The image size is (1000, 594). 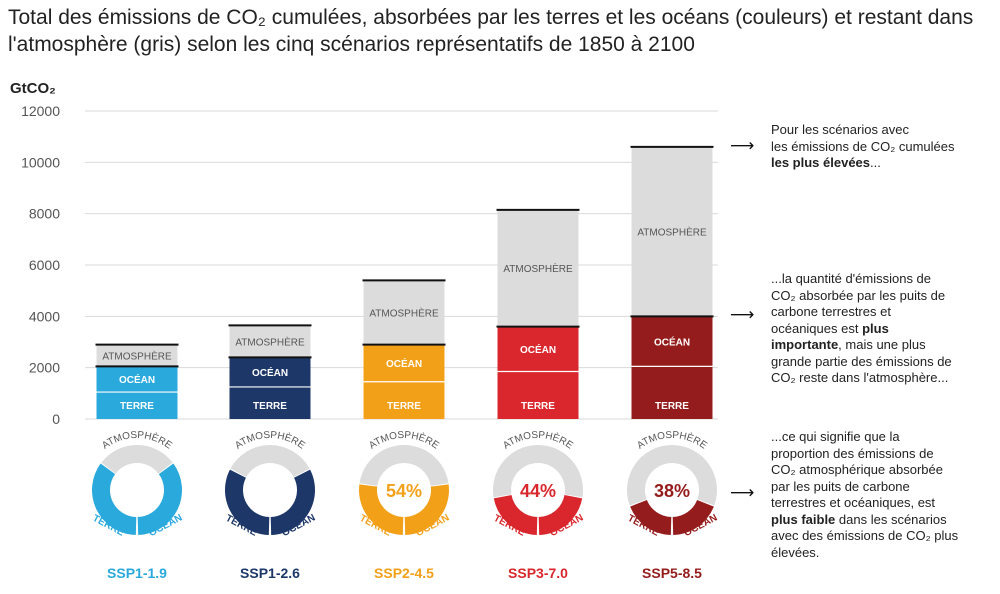 What do you see at coordinates (853, 502) in the screenshot?
I see `note3-line5: terrestres et océaniques, est` at bounding box center [853, 502].